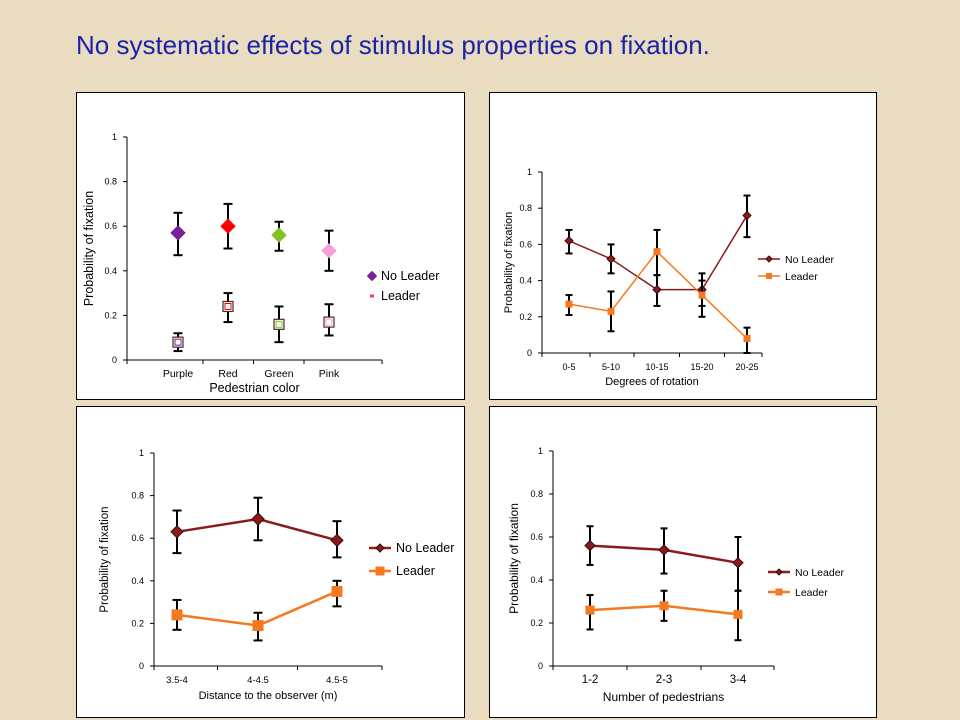 This screenshot has width=960, height=720. Describe the element at coordinates (254, 388) in the screenshot. I see `x-axis-label: Pedestrian color` at that location.